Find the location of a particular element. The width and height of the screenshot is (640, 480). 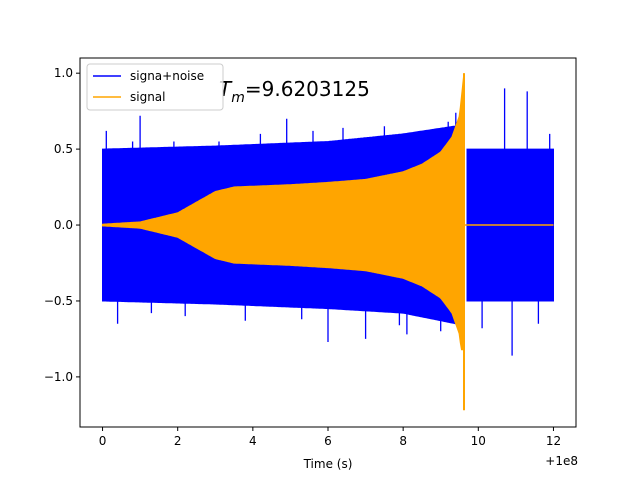

x-tick-label: 10 is located at coordinates (478, 441).